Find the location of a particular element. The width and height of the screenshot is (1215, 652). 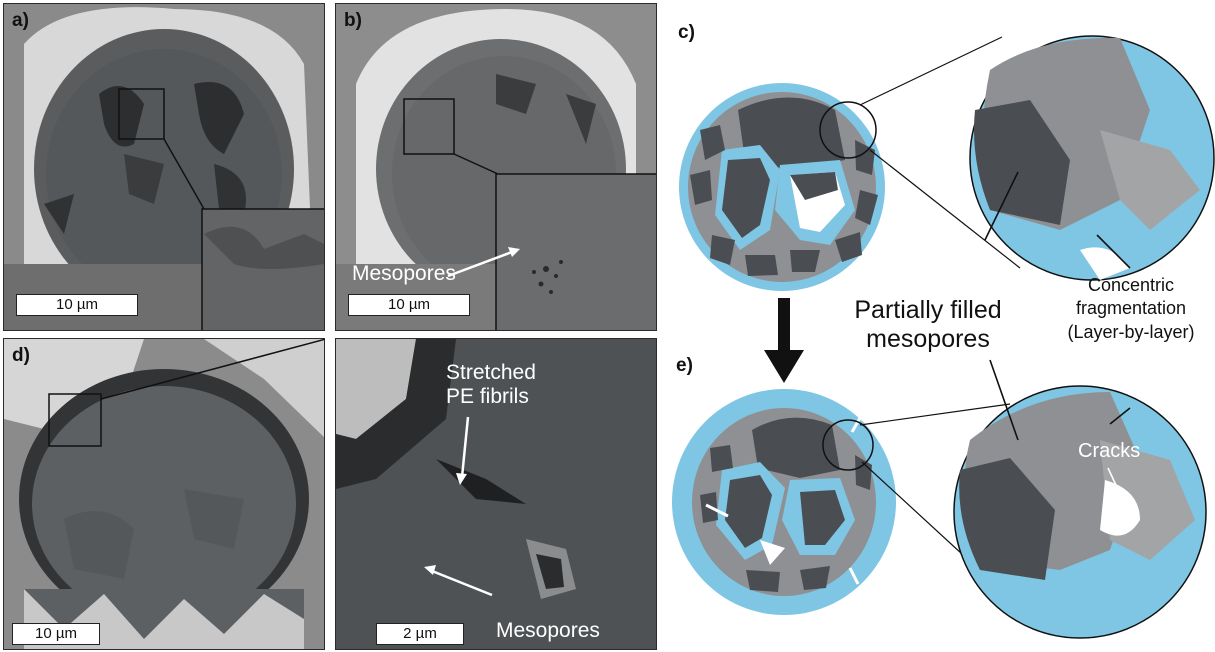

zoom-circle-c is located at coordinates (1092, 158).